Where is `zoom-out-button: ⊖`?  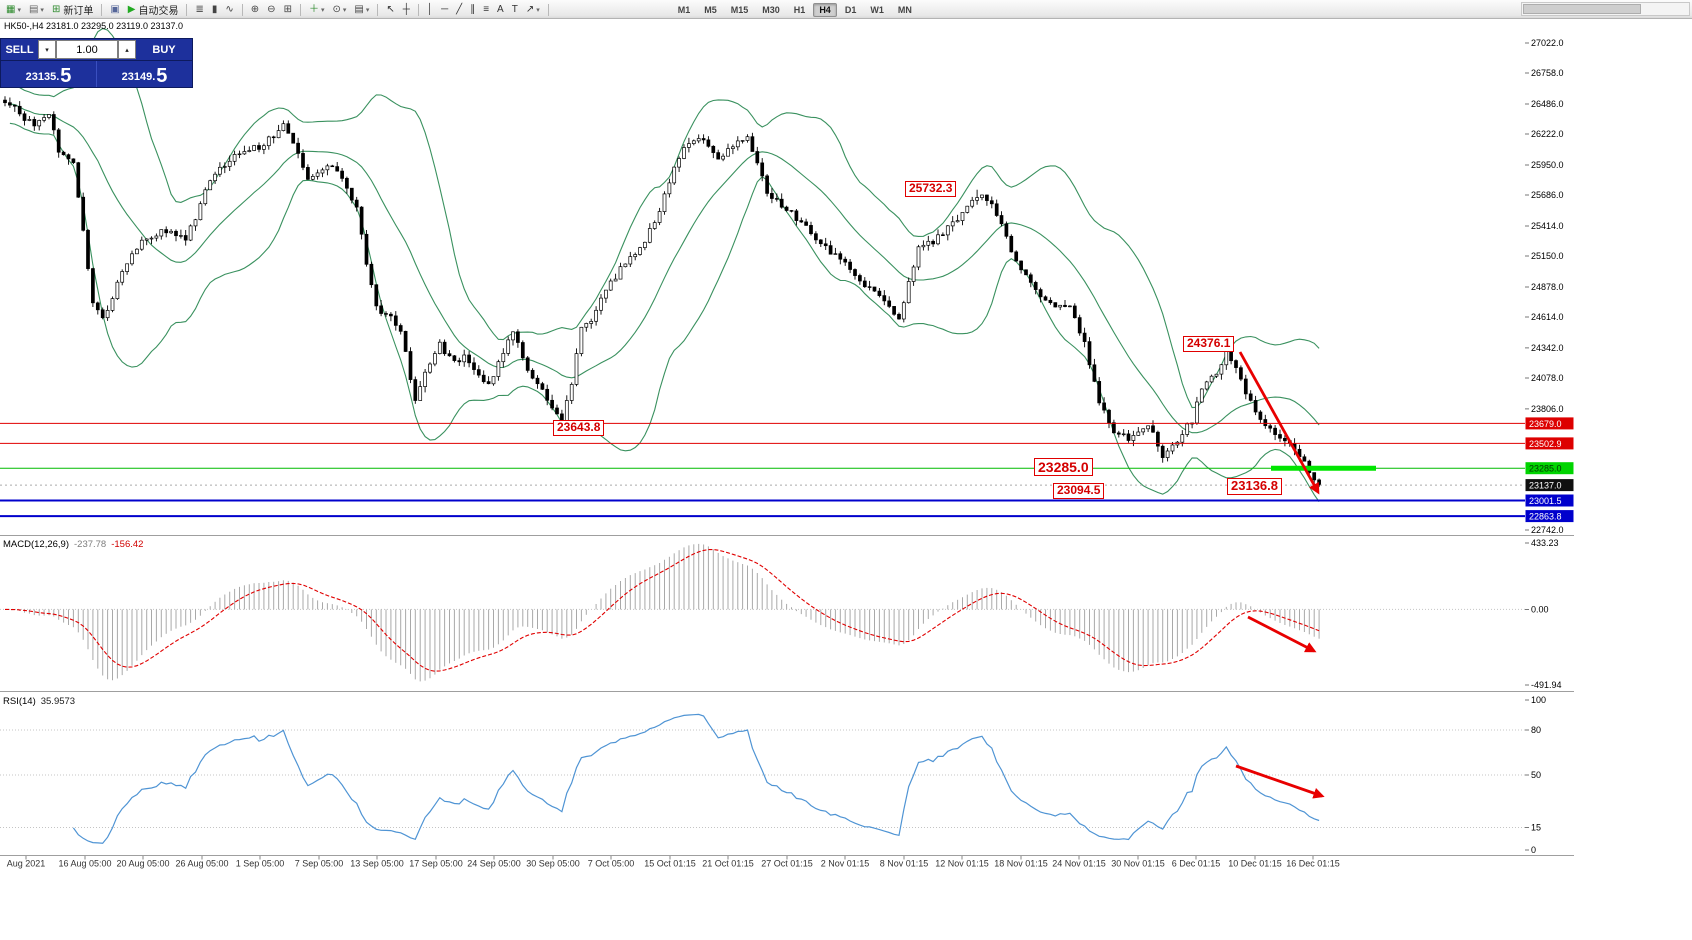
zoom-out-button: ⊖ is located at coordinates (271, 10).